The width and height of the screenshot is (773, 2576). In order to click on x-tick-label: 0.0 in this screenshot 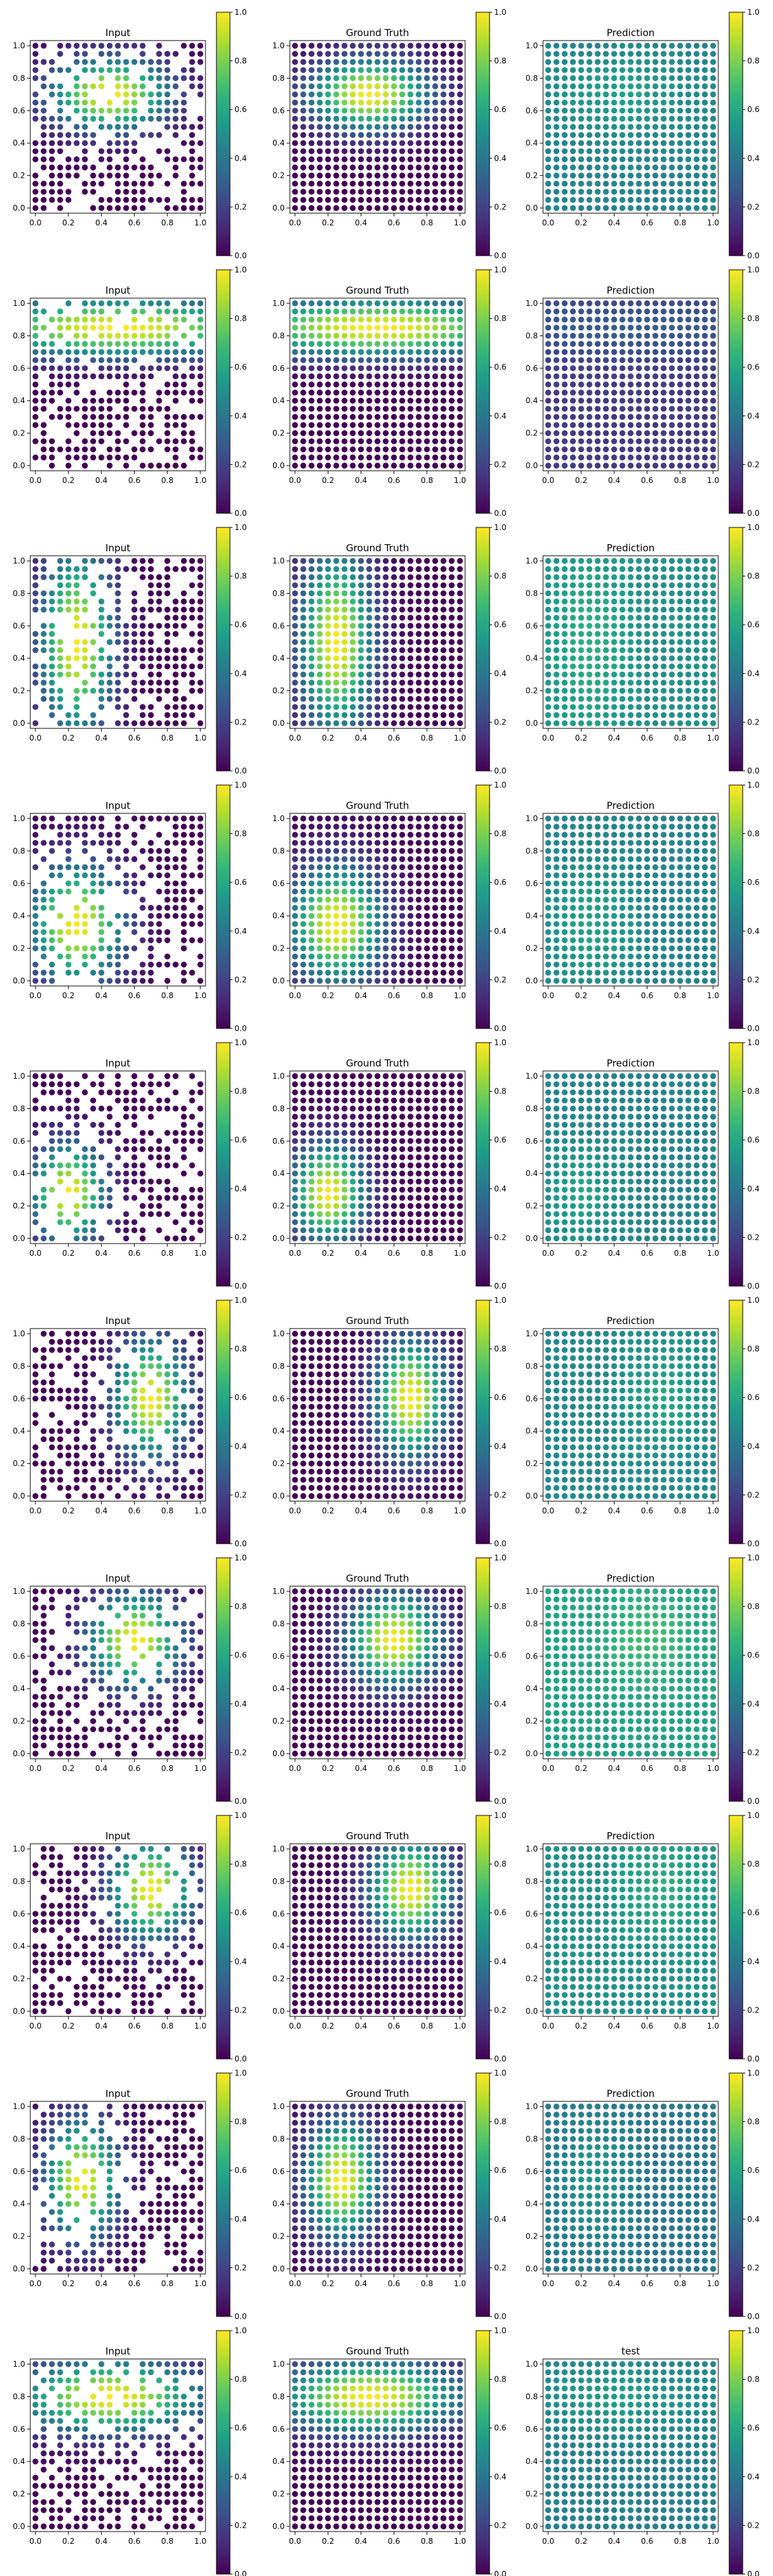, I will do `click(295, 480)`.